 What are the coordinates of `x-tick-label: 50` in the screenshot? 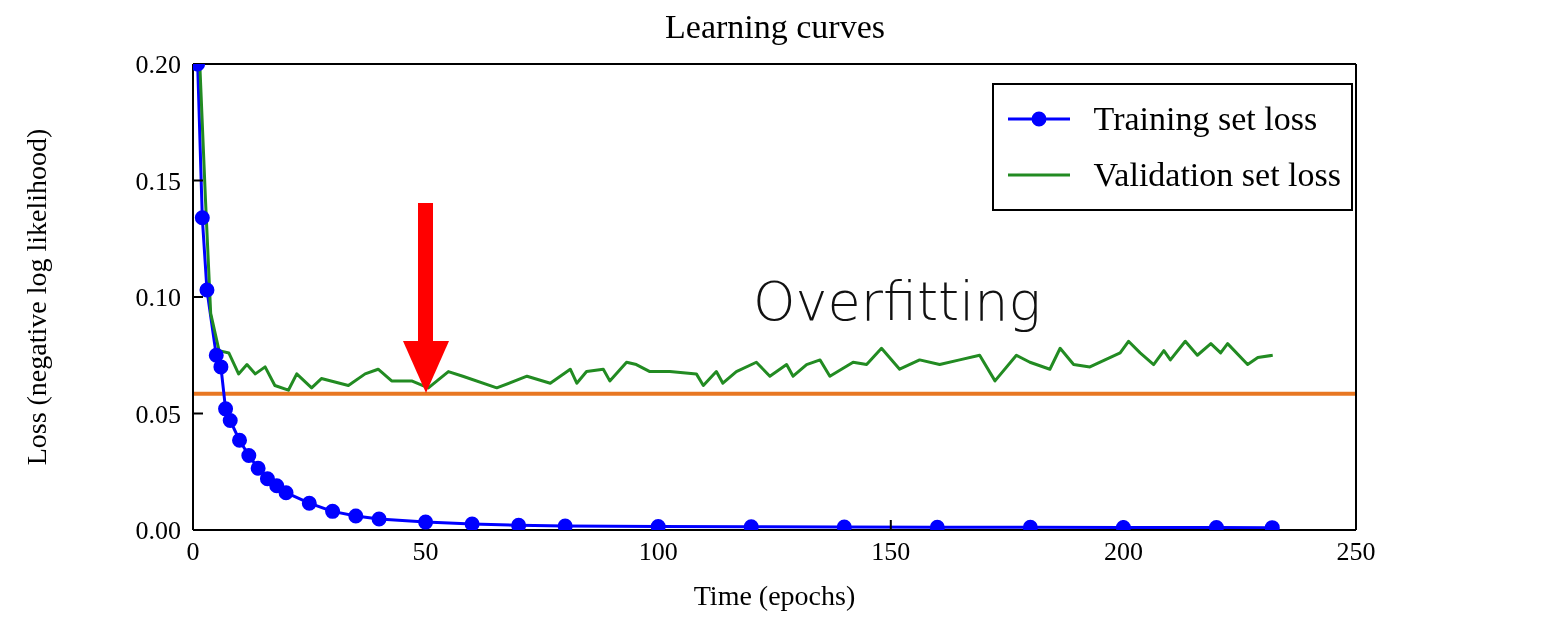 It's located at (425, 552).